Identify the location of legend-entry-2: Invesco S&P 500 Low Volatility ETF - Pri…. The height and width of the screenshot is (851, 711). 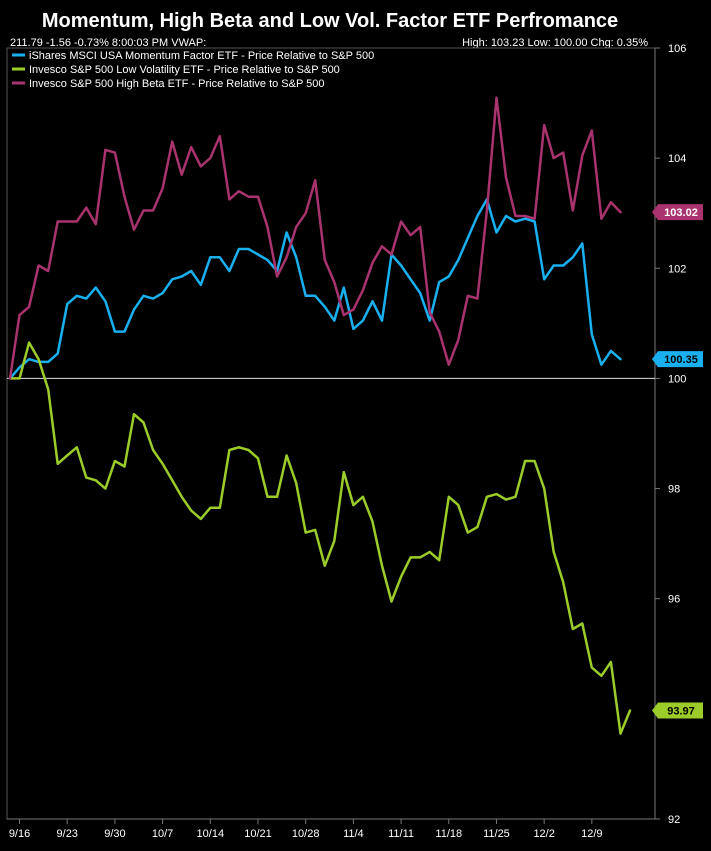
(184, 70).